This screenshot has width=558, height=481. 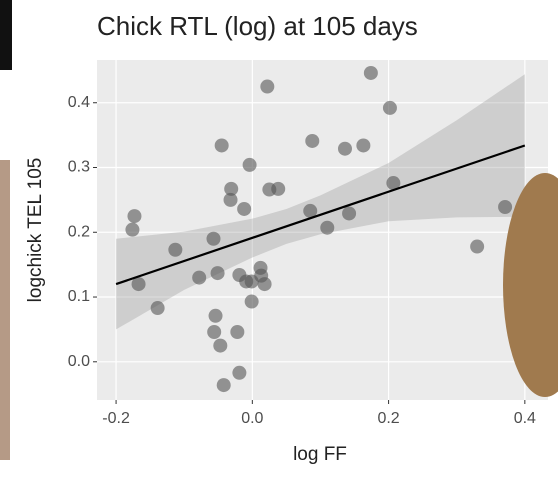 What do you see at coordinates (252, 418) in the screenshot?
I see `x-tick-label: 0.0` at bounding box center [252, 418].